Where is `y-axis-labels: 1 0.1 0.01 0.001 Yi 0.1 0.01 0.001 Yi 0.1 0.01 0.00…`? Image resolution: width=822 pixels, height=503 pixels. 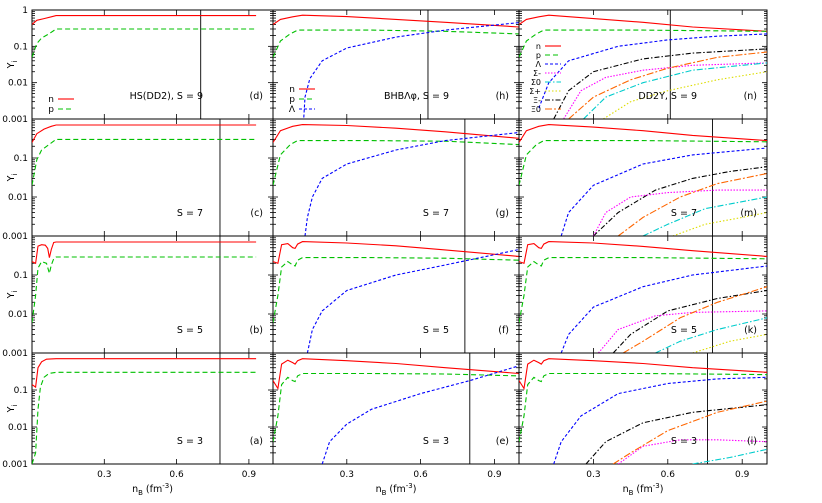
y-axis-labels: 1 0.1 0.01 0.001 Yi 0.1 0.01 0.001 Yi 0.1 0.01 0.00… is located at coordinates (15, 238).